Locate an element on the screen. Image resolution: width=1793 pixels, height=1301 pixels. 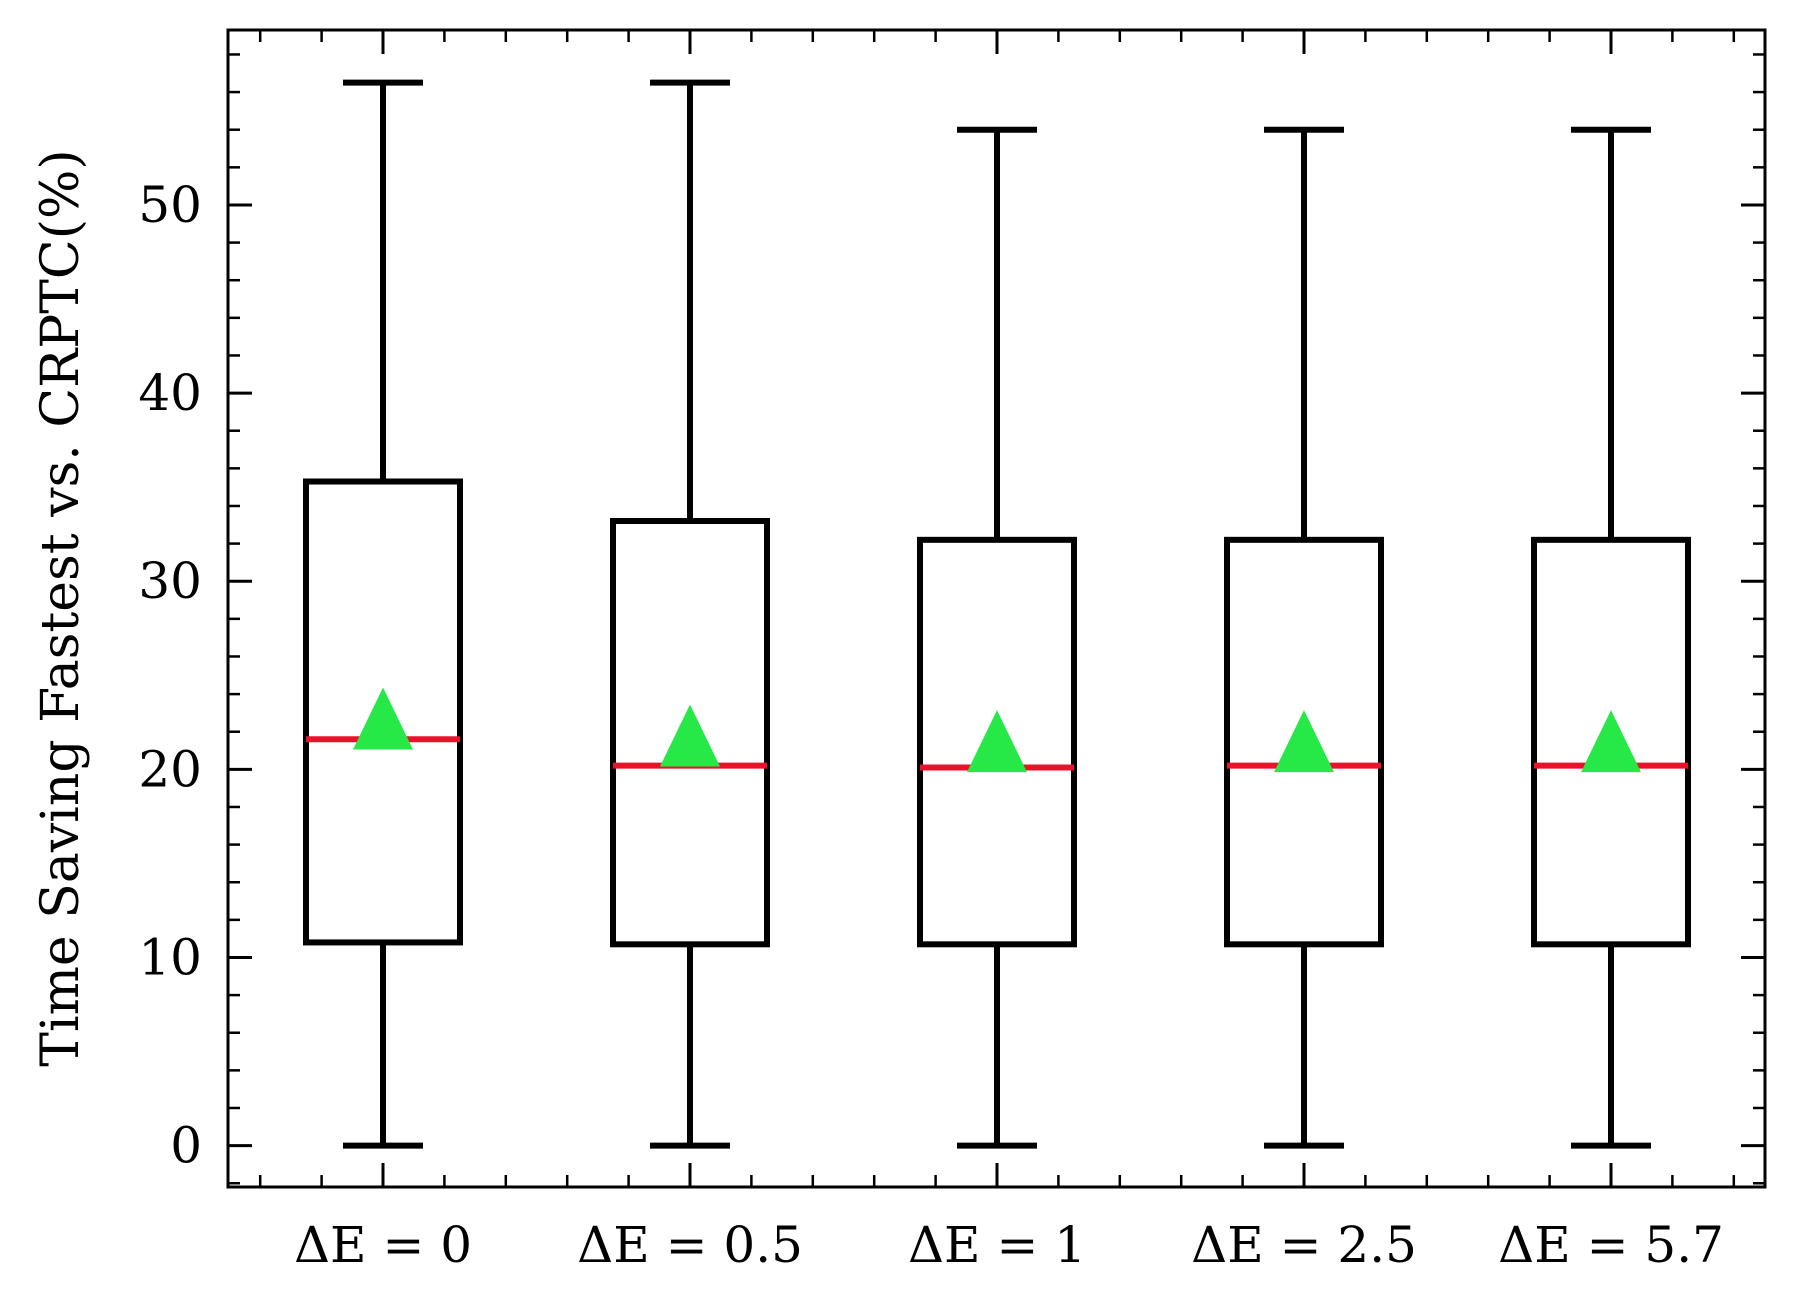
x-tick-label: ΔE = 0.5 is located at coordinates (690, 1245).